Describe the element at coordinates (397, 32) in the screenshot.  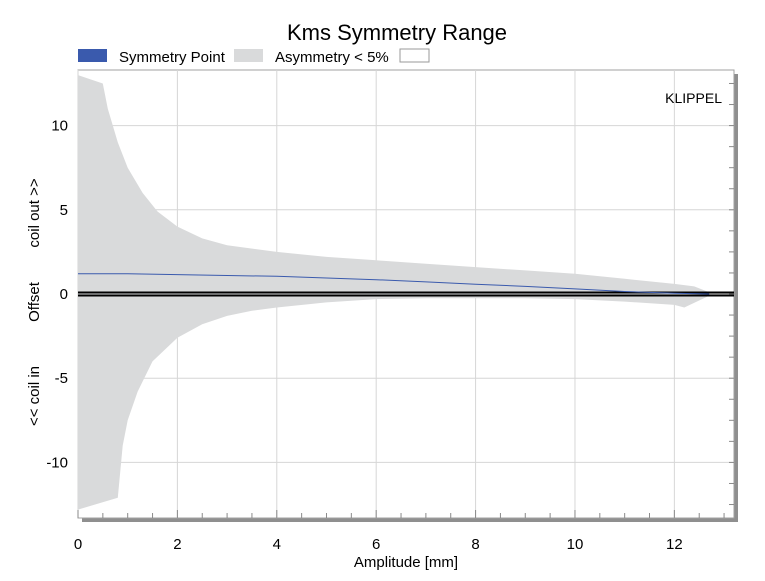
I see `chart-title: Kms Symmetry Range` at that location.